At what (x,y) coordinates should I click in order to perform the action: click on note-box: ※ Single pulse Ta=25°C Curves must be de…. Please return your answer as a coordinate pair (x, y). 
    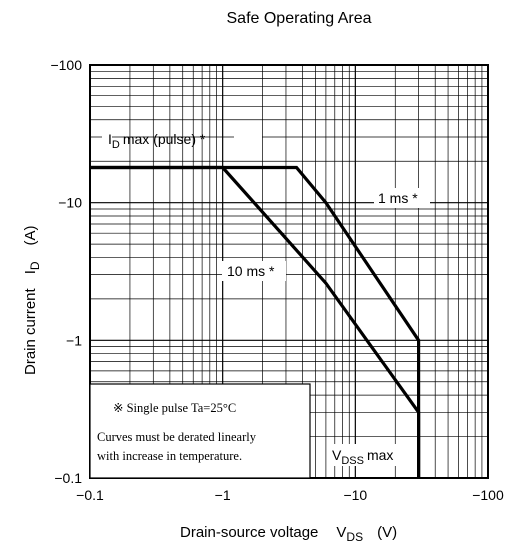
    Looking at the image, I should click on (200, 431).